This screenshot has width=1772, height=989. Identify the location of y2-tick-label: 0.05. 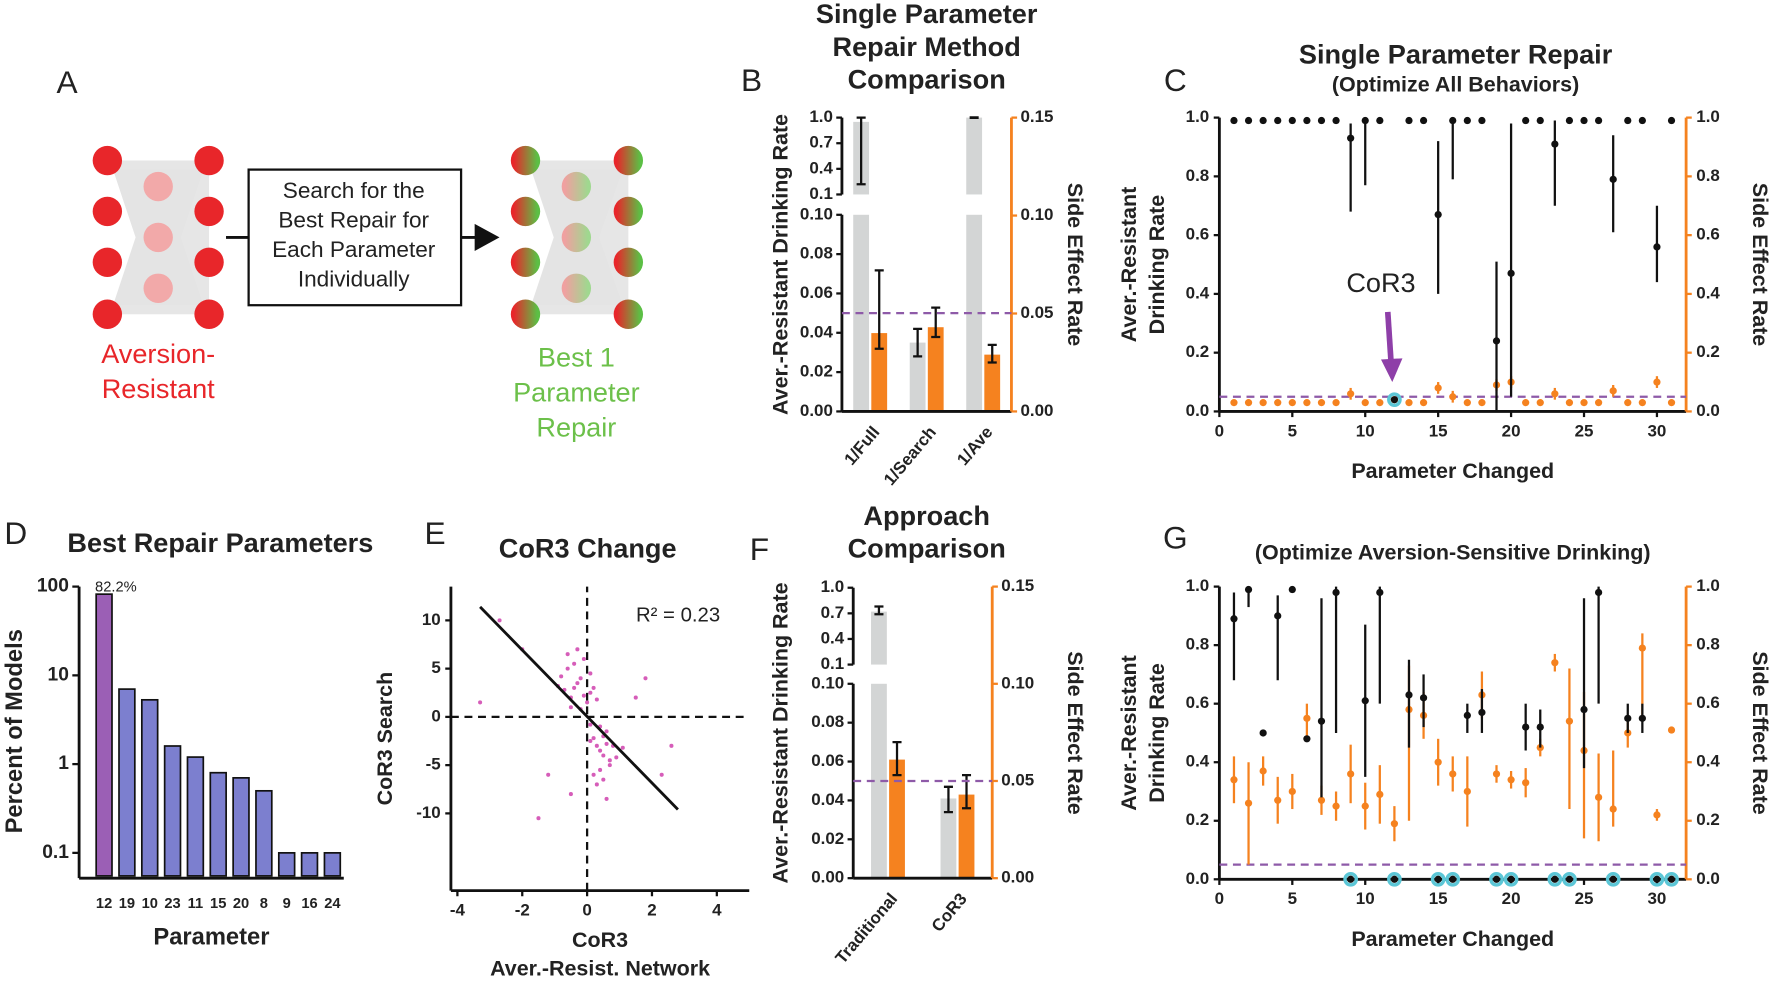
(1017, 779).